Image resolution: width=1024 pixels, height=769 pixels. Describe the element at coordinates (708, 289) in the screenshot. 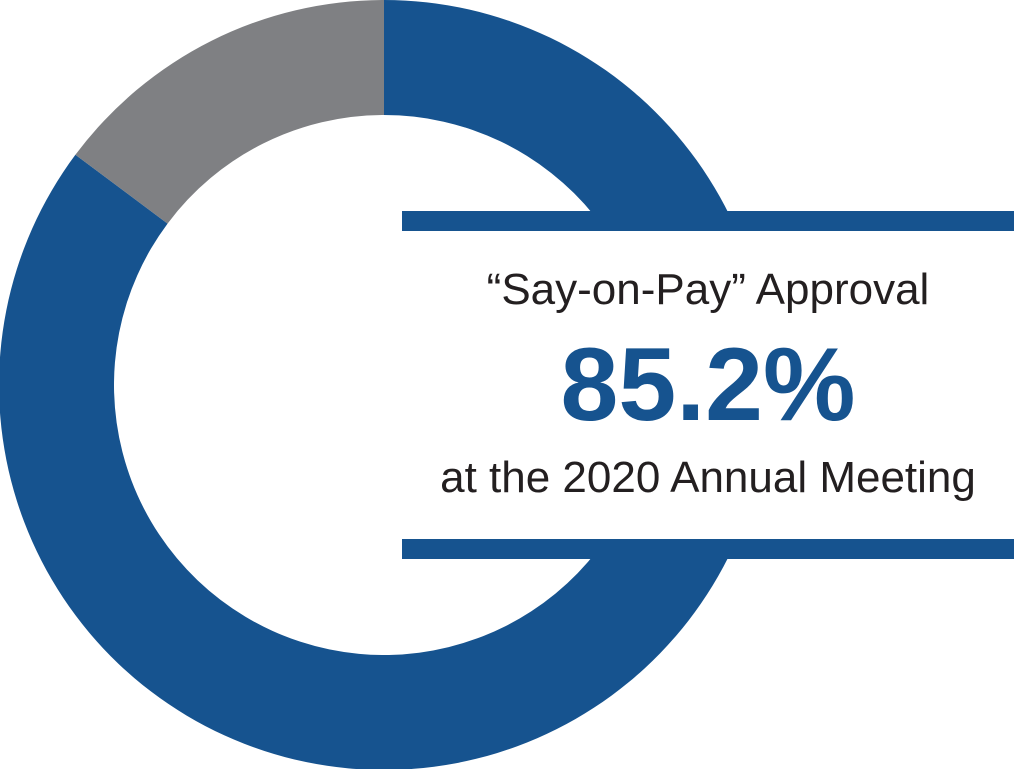

I see `callout-headline: “Say-on-Pay” Approval` at that location.